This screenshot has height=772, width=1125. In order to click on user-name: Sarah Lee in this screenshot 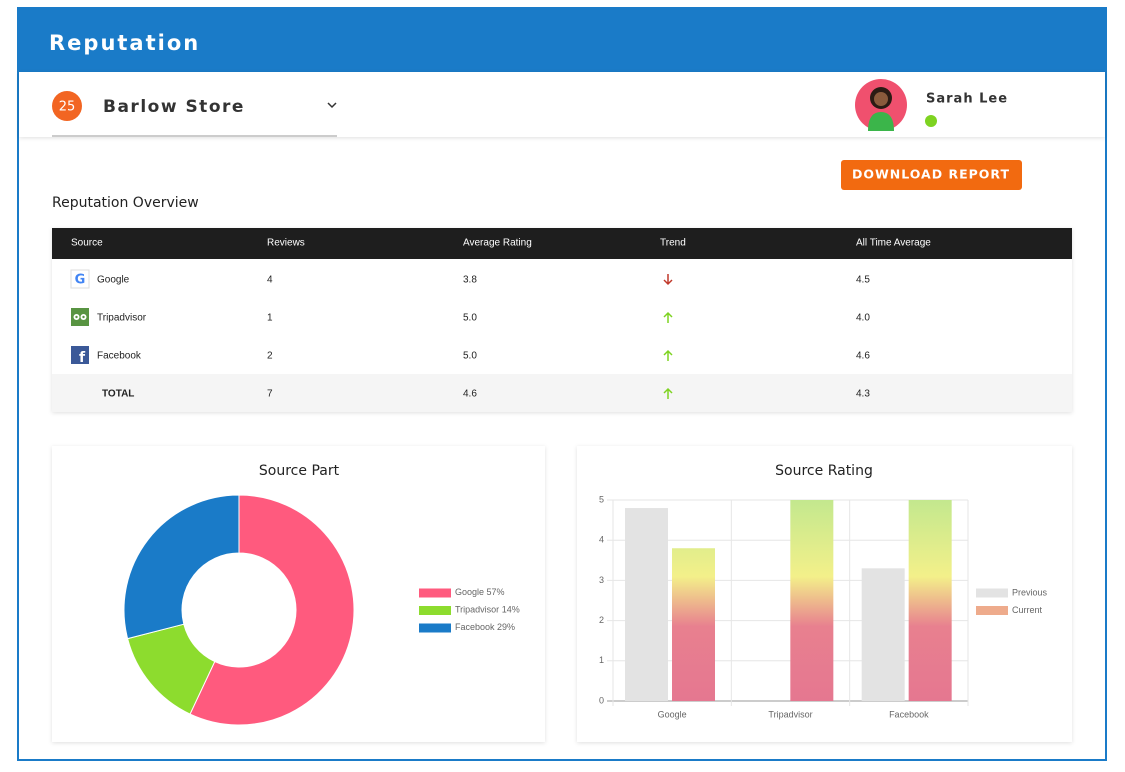, I will do `click(967, 99)`.